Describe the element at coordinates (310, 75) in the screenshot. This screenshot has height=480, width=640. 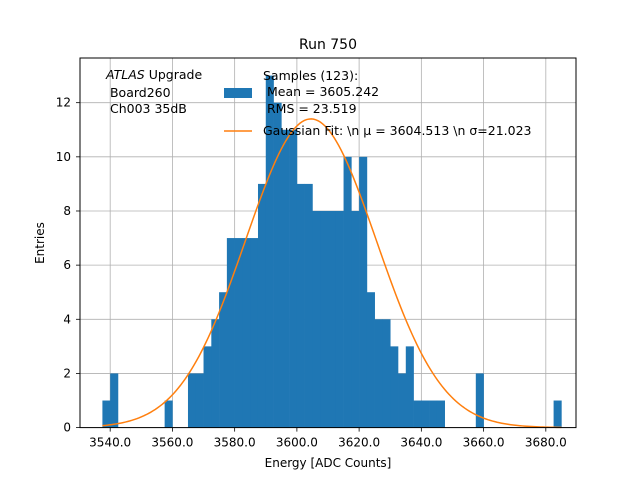
I see `legend-samples-line-1: Samples (123):` at that location.